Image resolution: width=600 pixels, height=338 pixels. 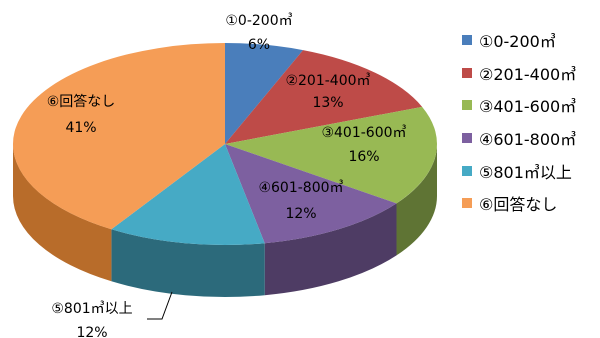 I want to click on legend-label-5: ⑤801㎥以上, so click(x=525, y=172).